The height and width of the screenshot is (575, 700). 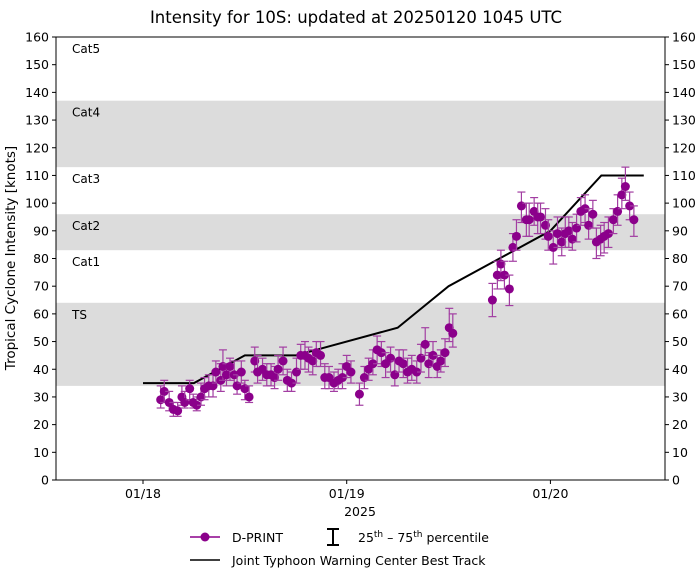 I want to click on band-label-ts: TS, so click(x=79, y=315).